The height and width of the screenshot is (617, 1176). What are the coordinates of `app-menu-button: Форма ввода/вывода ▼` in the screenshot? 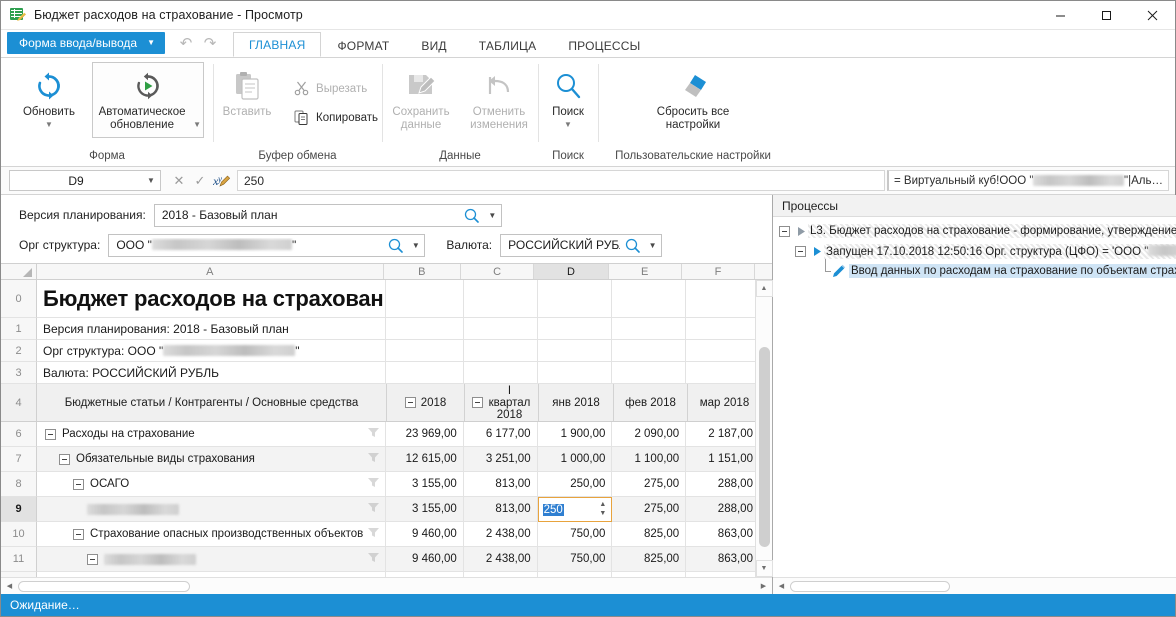 It's located at (86, 43).